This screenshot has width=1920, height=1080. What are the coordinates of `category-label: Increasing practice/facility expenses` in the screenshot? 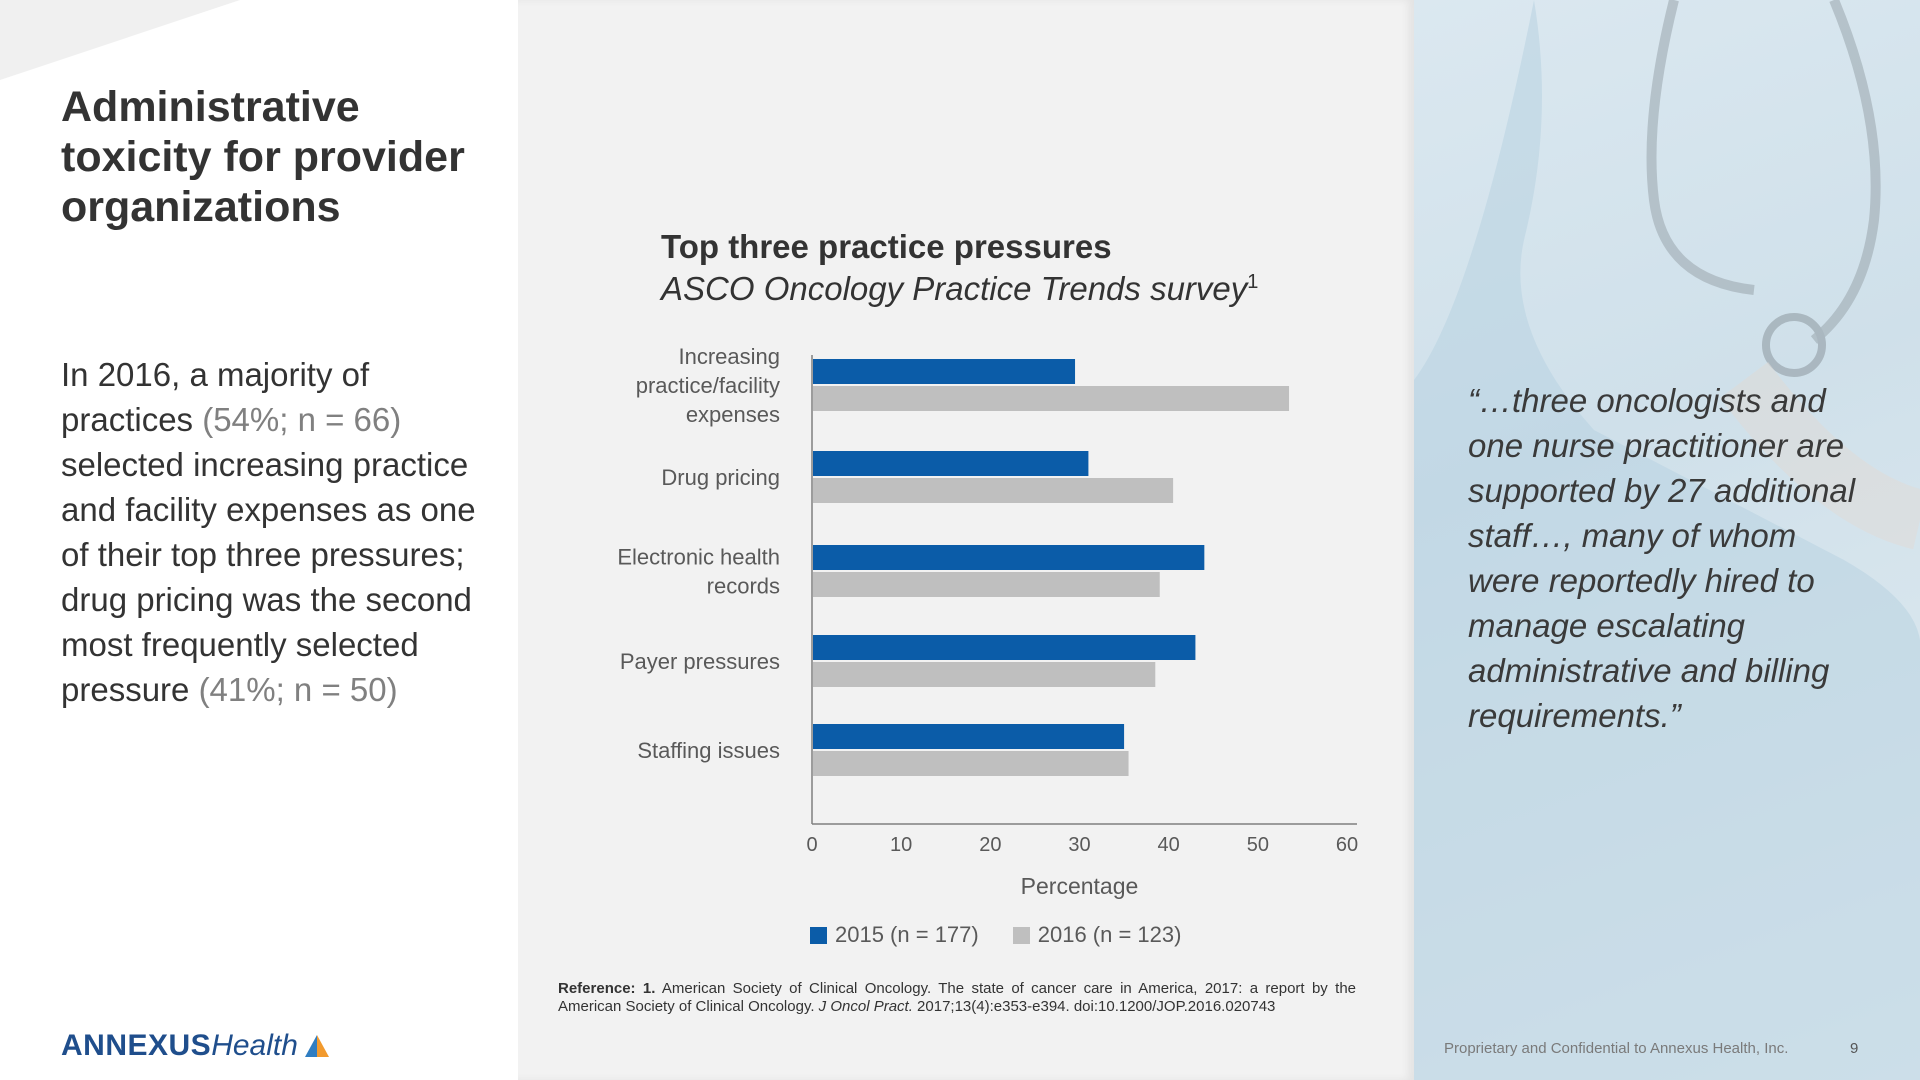 It's located at (708, 385).